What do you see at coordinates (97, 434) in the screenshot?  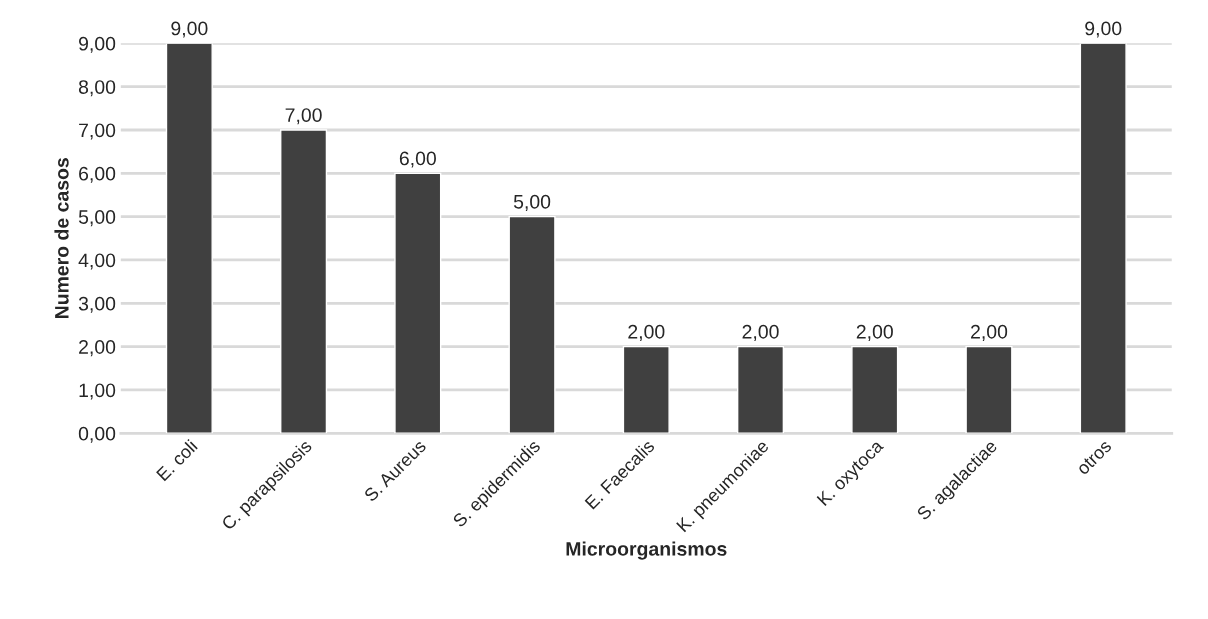 I see `y-tick-label: 0,00` at bounding box center [97, 434].